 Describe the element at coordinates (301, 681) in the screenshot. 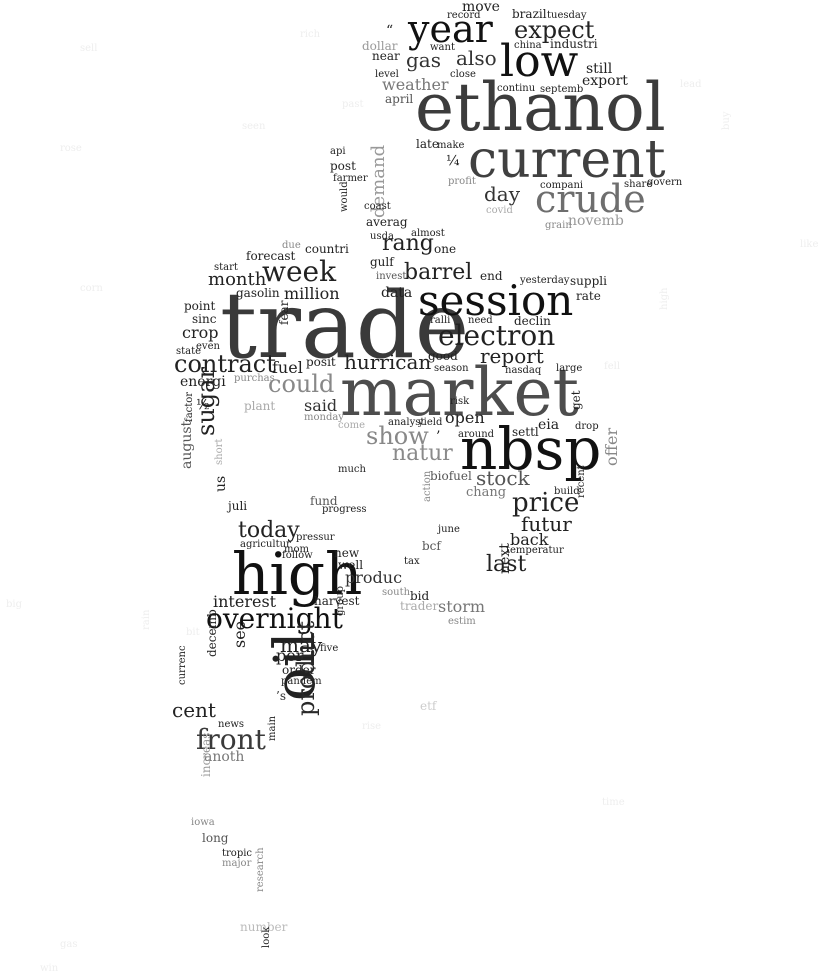

I see `cloud-word: pandem` at that location.